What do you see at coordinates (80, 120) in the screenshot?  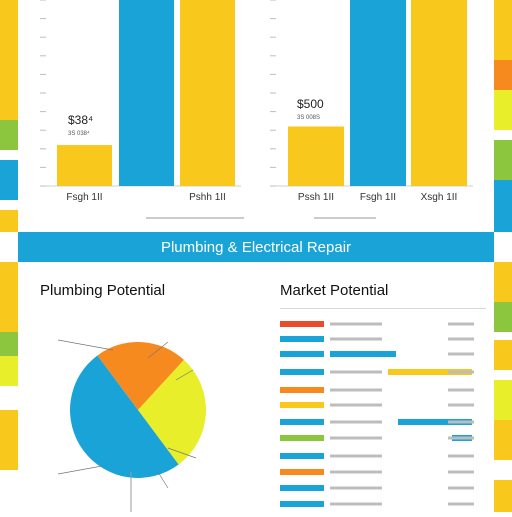 I see `bar-value-label: $38⁴` at bounding box center [80, 120].